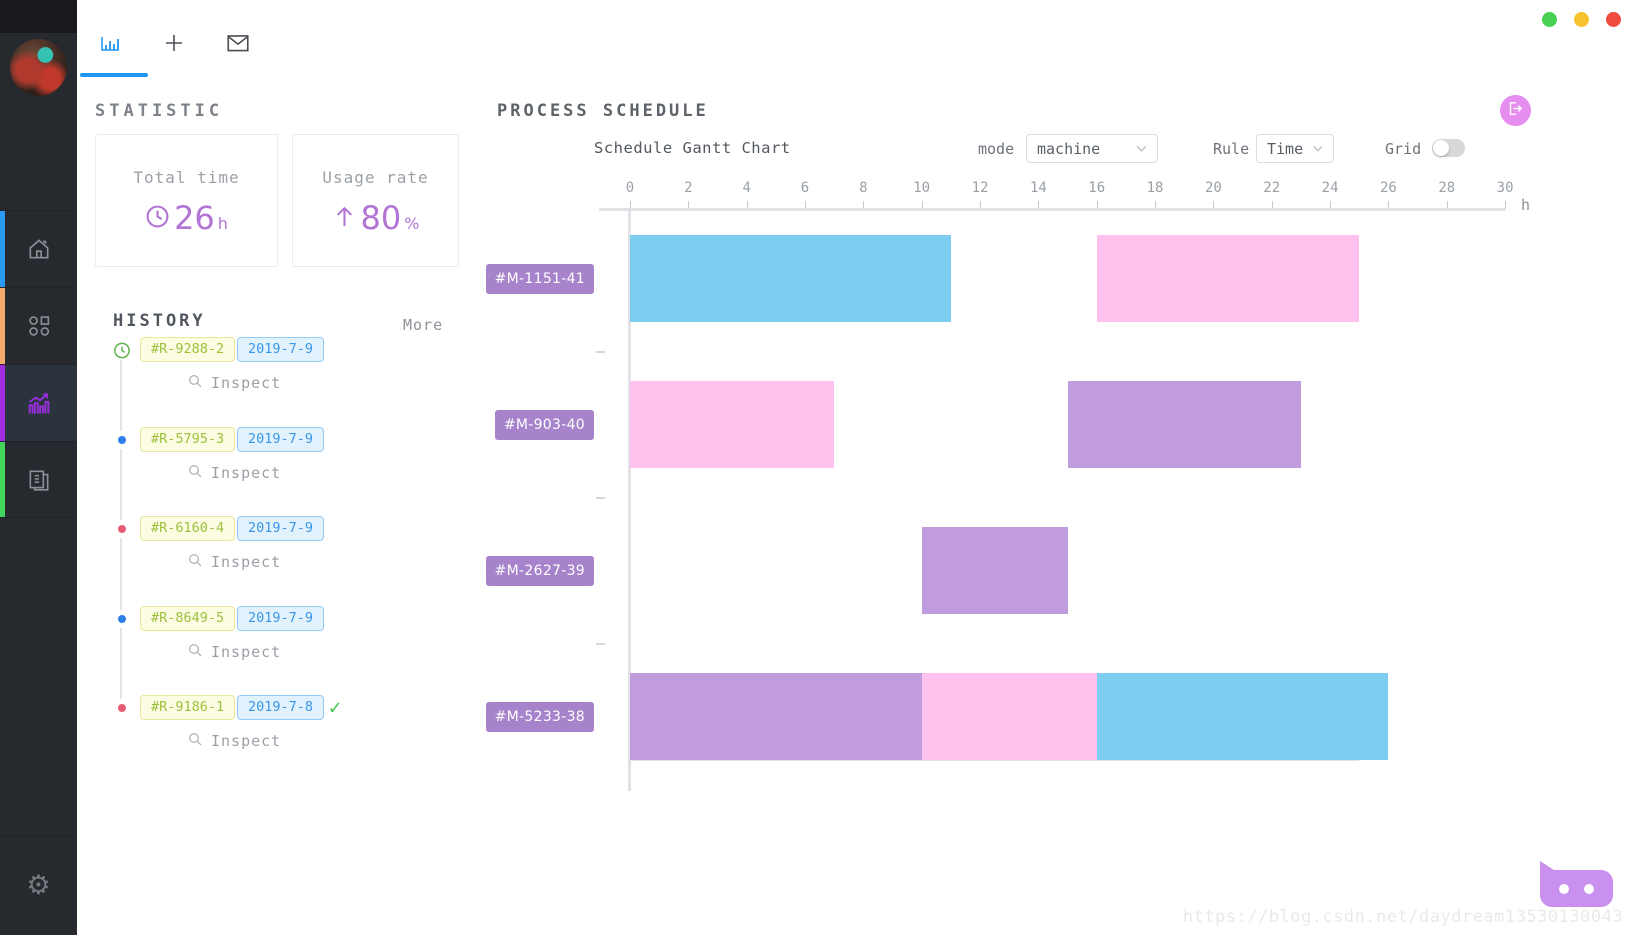 The width and height of the screenshot is (1635, 935). What do you see at coordinates (412, 223) in the screenshot?
I see `usage-rate-unit: %` at bounding box center [412, 223].